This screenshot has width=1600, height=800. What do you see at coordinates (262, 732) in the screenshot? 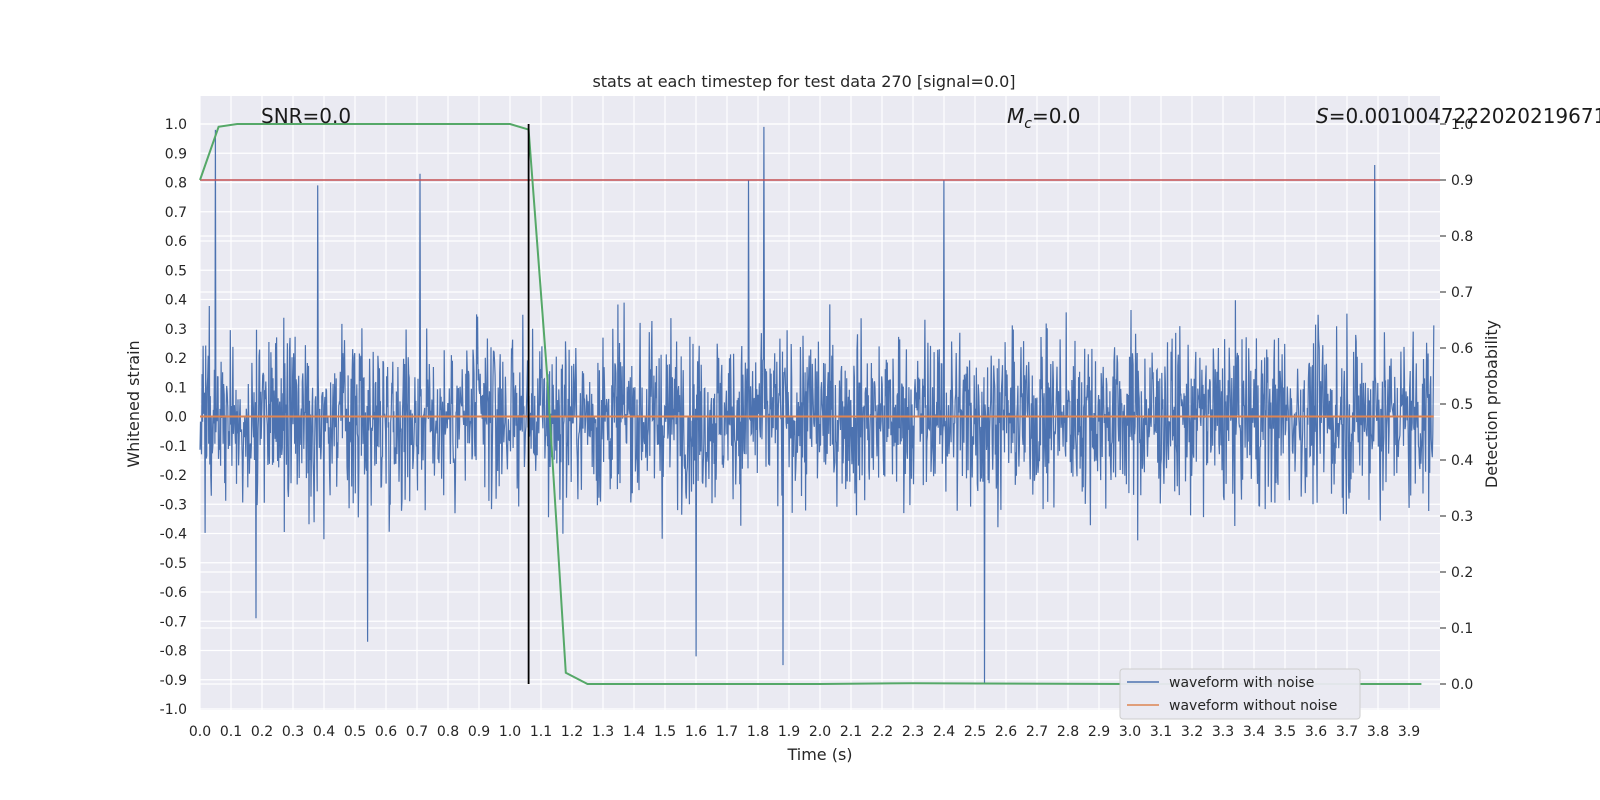
I see `x-tick-label: 0.2` at bounding box center [262, 732].